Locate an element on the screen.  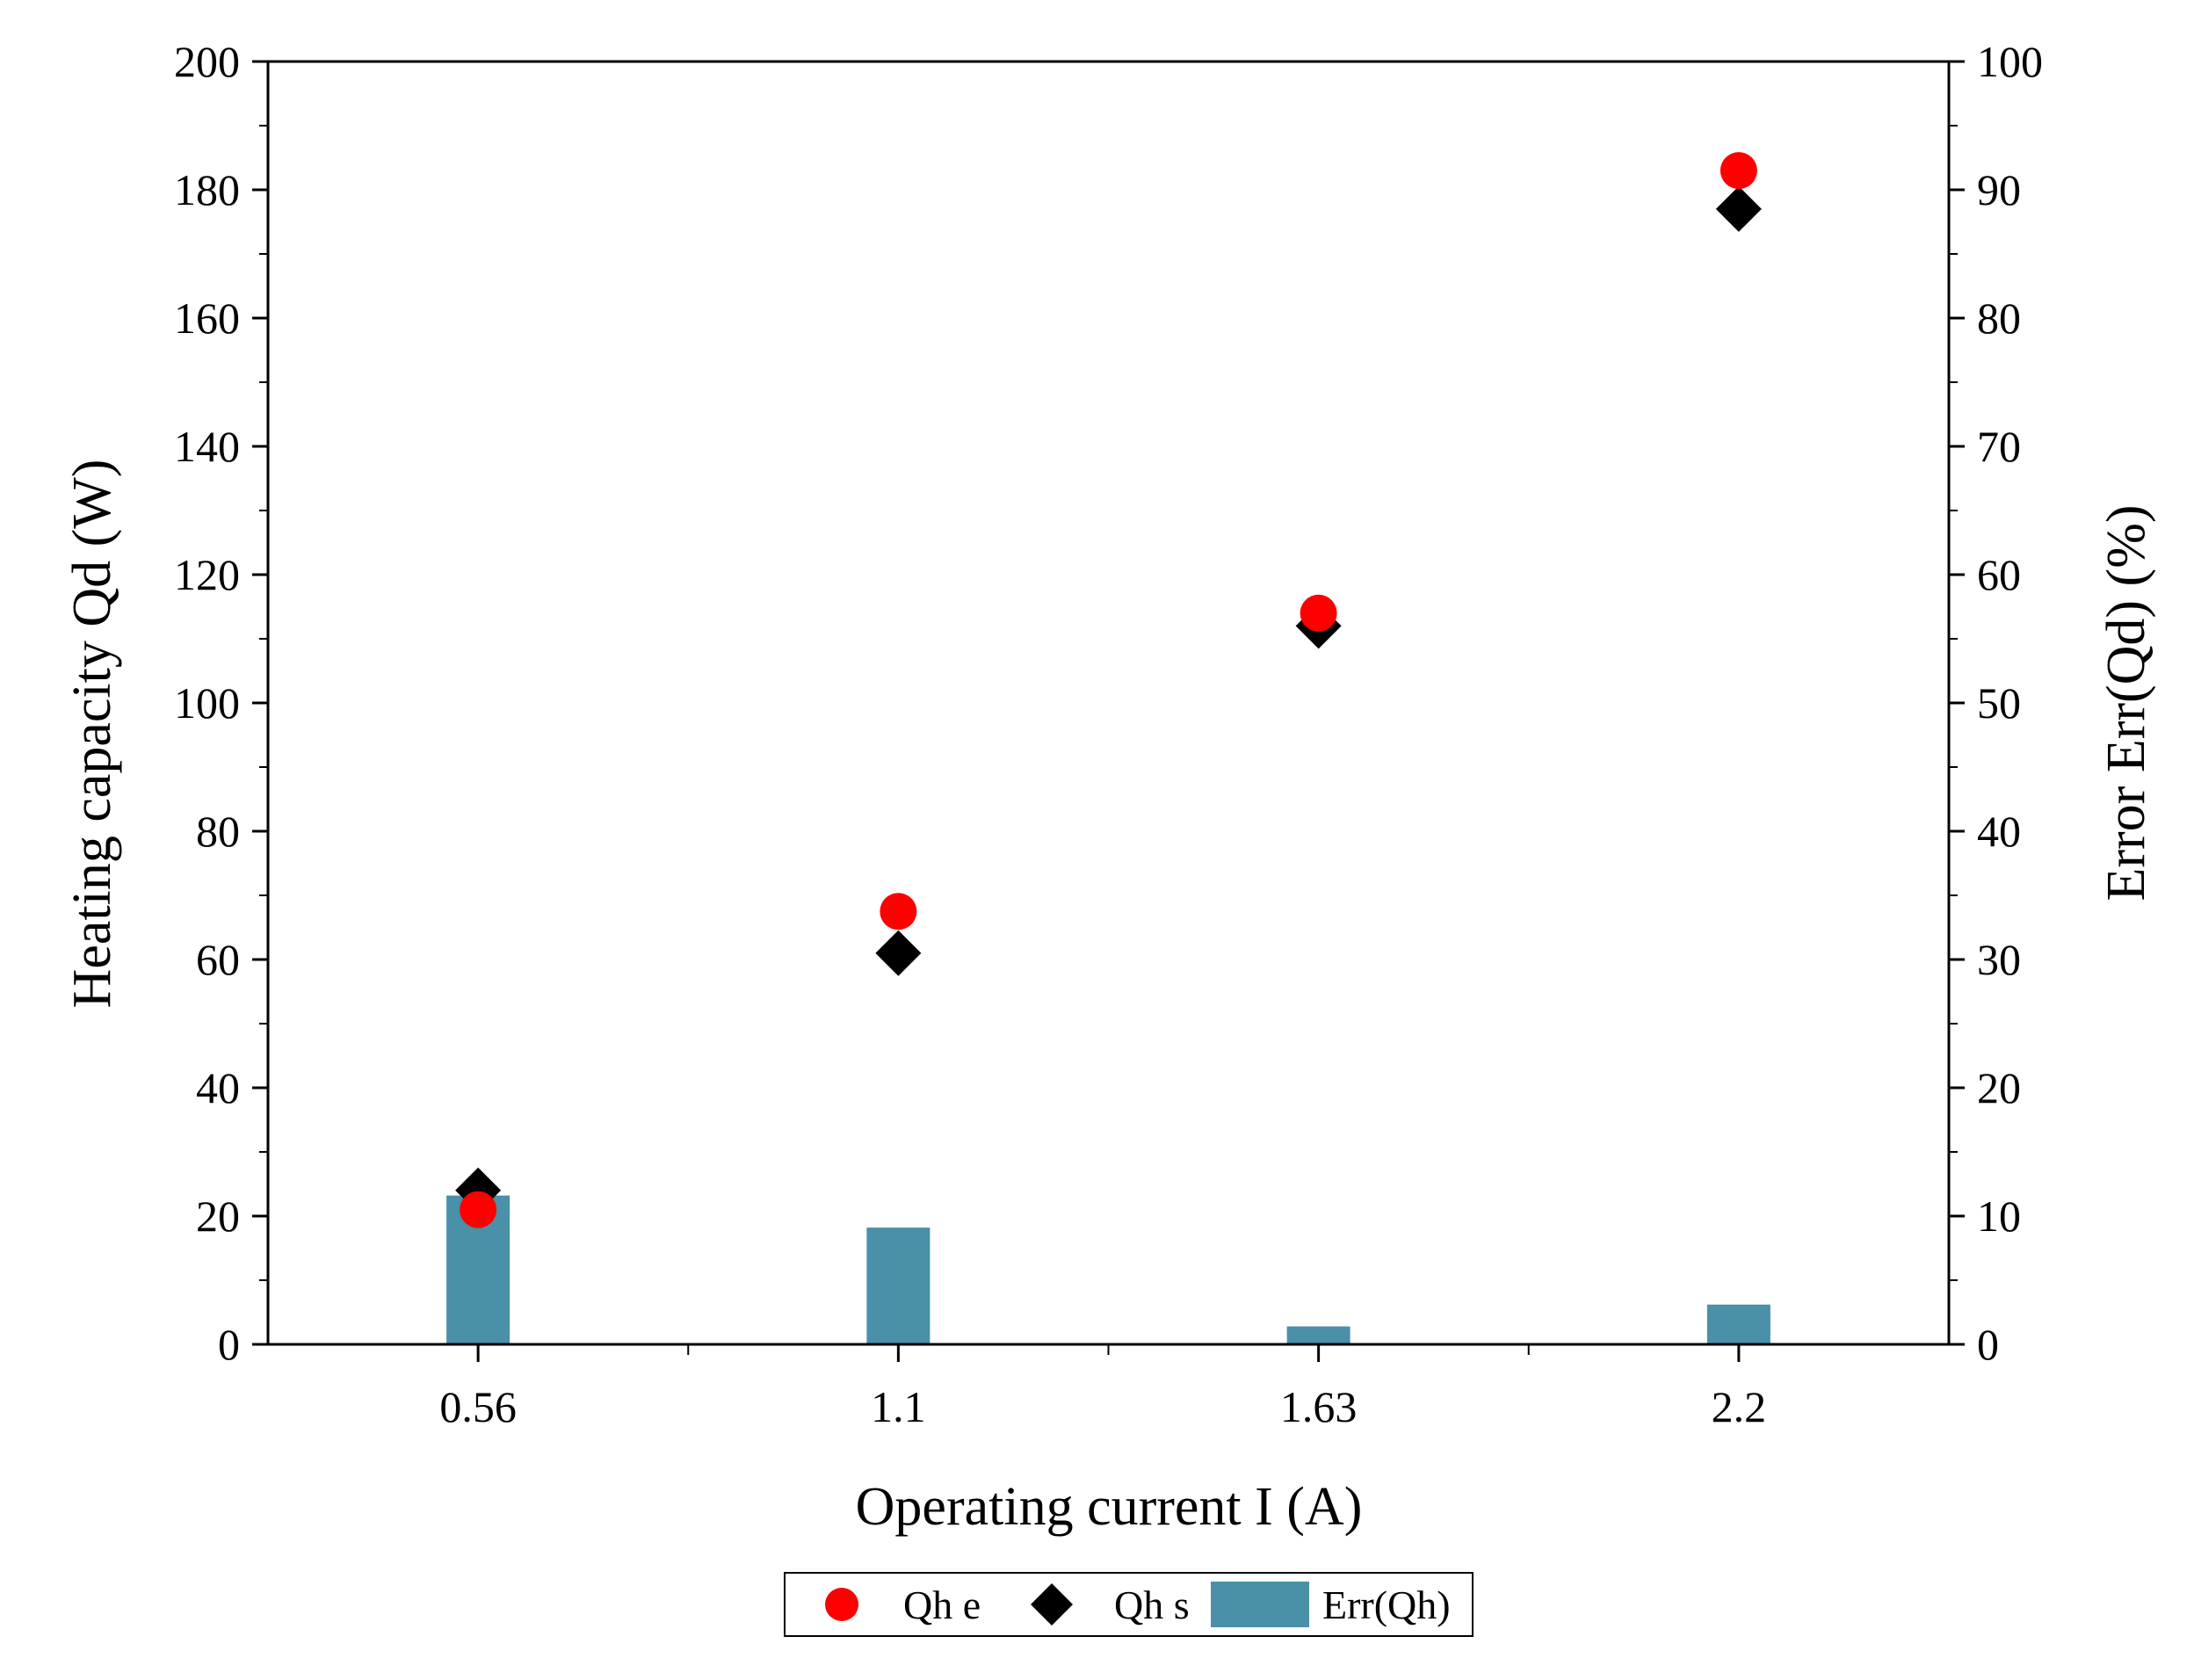
legend-marker-qh-e is located at coordinates (841, 1604).